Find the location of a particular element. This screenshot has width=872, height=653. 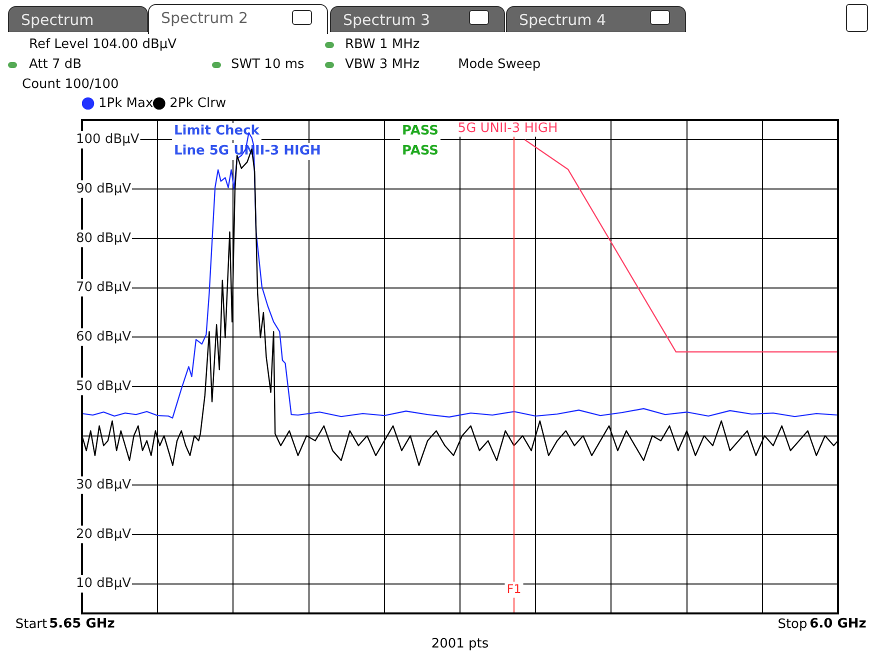

text: Spectrum is located at coordinates (78, 19).